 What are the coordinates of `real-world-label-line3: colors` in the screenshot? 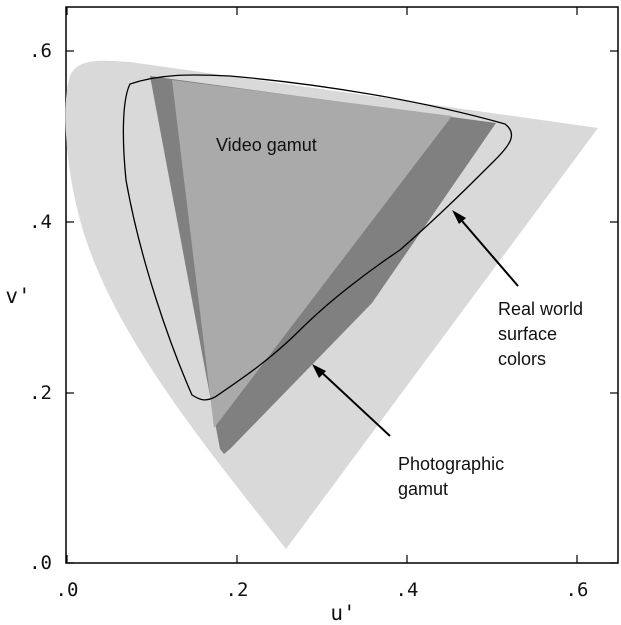 It's located at (522, 359).